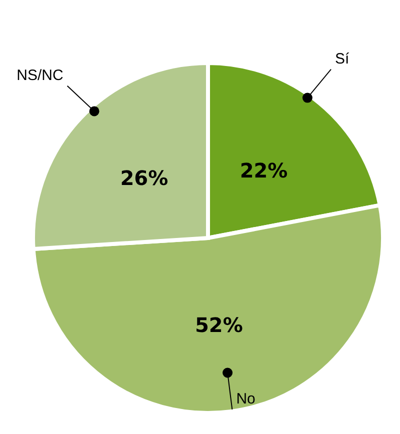 This screenshot has width=400, height=434. I want to click on slice-label: No, so click(246, 399).